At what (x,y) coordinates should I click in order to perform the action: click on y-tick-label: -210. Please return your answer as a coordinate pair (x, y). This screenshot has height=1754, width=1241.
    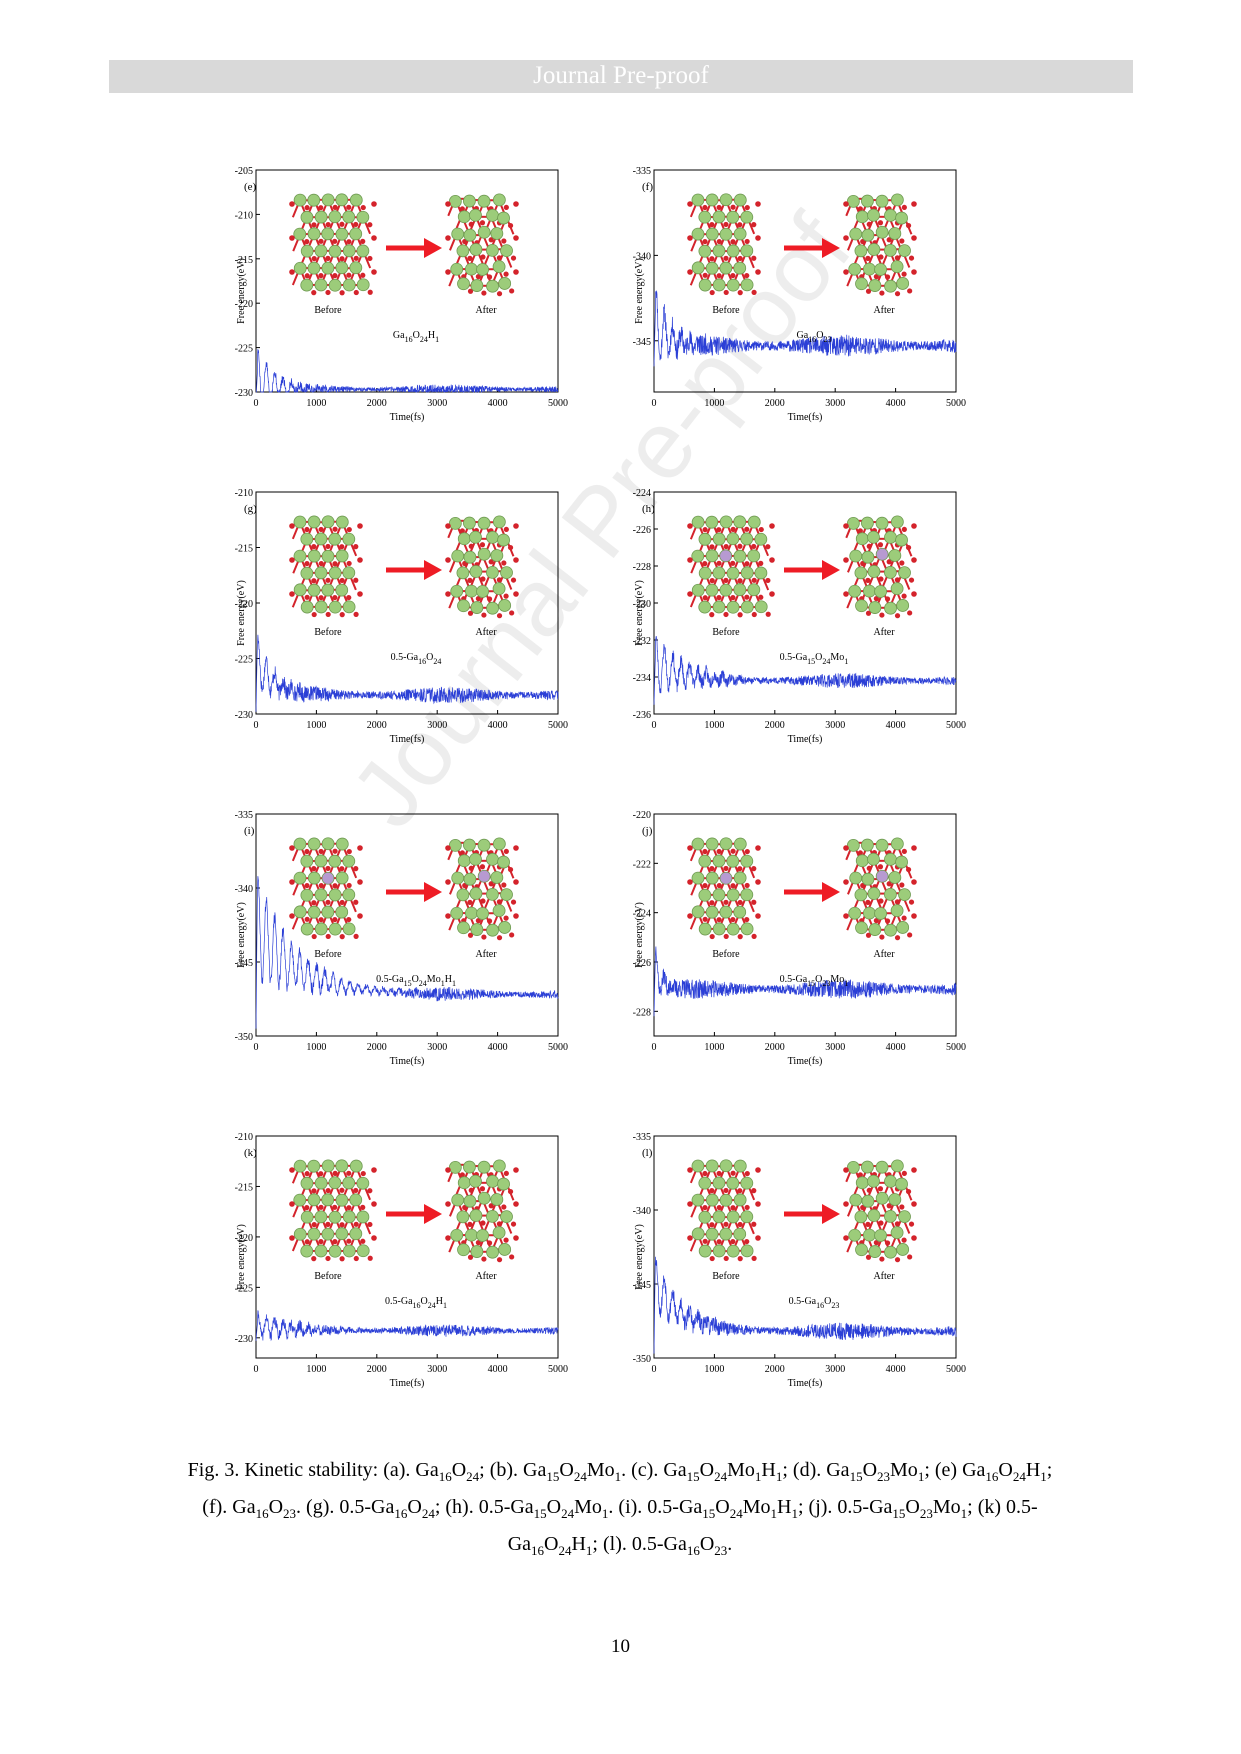
    Looking at the image, I should click on (244, 215).